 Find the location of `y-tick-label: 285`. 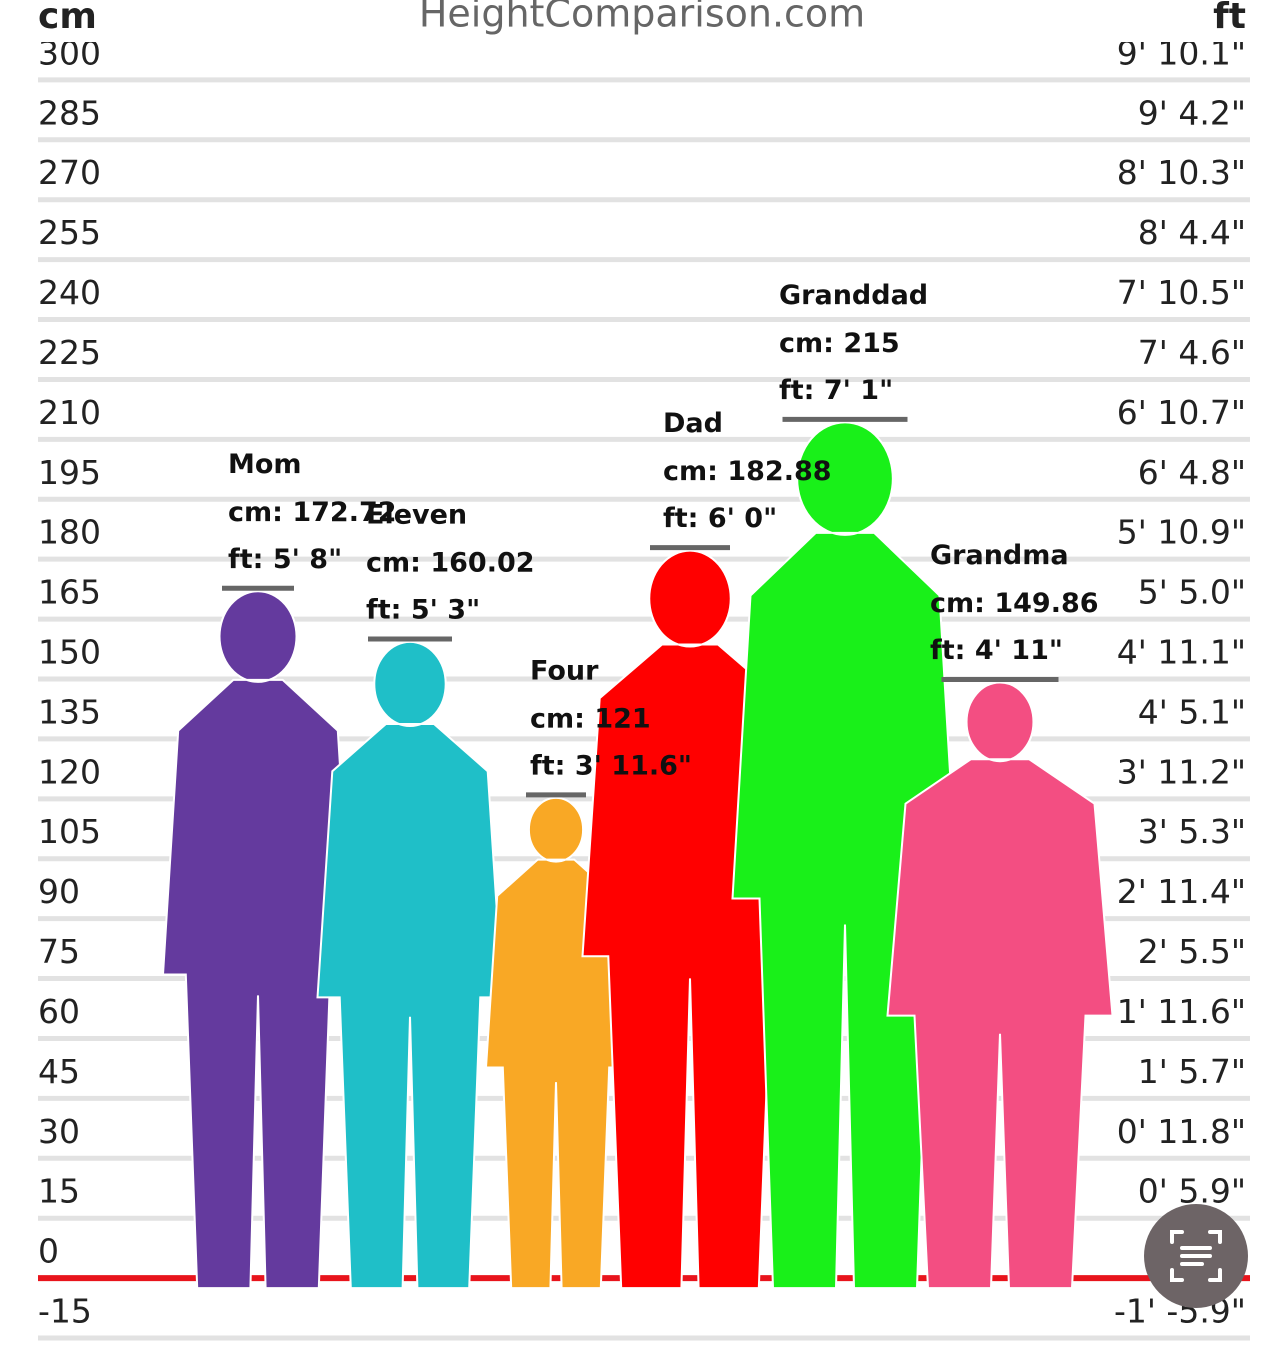

y-tick-label: 285 is located at coordinates (69, 112).